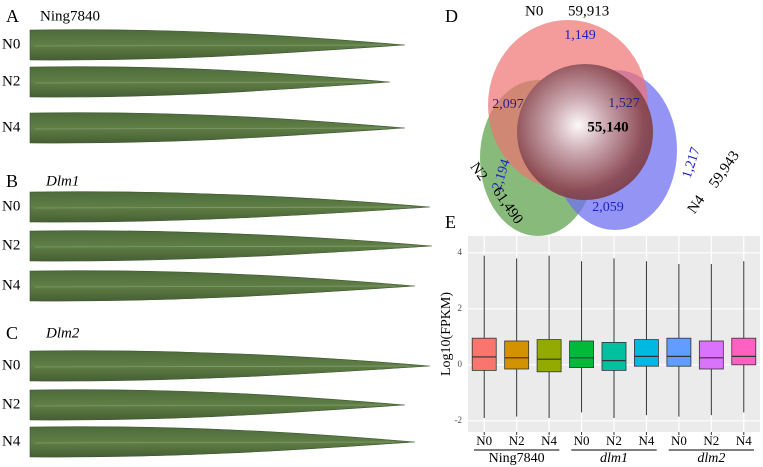 Image resolution: width=763 pixels, height=467 pixels. What do you see at coordinates (534, 11) in the screenshot?
I see `set-name: N0` at bounding box center [534, 11].